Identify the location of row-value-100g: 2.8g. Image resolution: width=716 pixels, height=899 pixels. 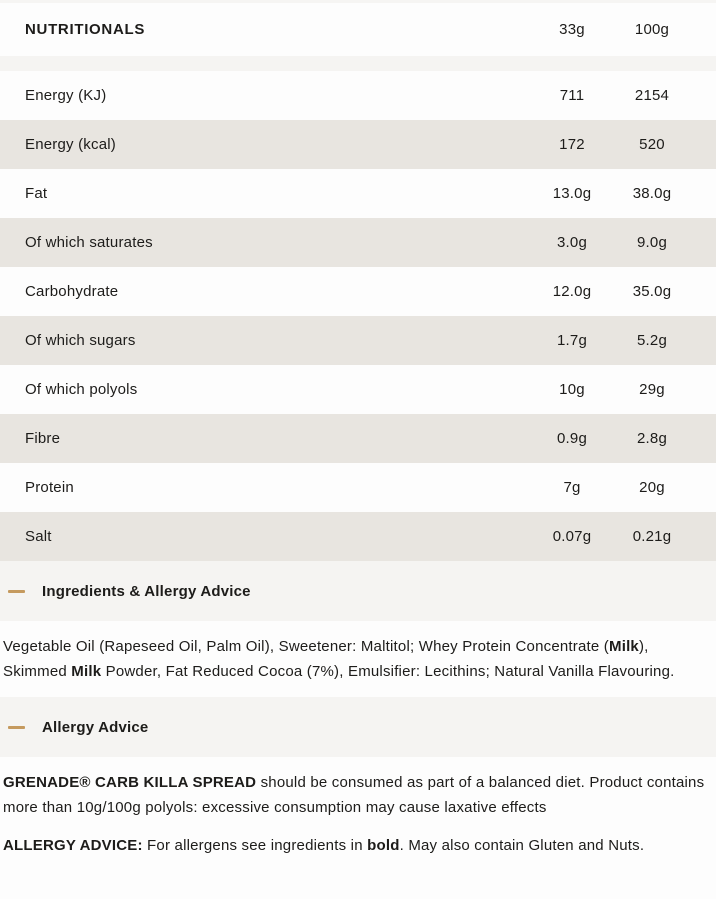
(652, 438).